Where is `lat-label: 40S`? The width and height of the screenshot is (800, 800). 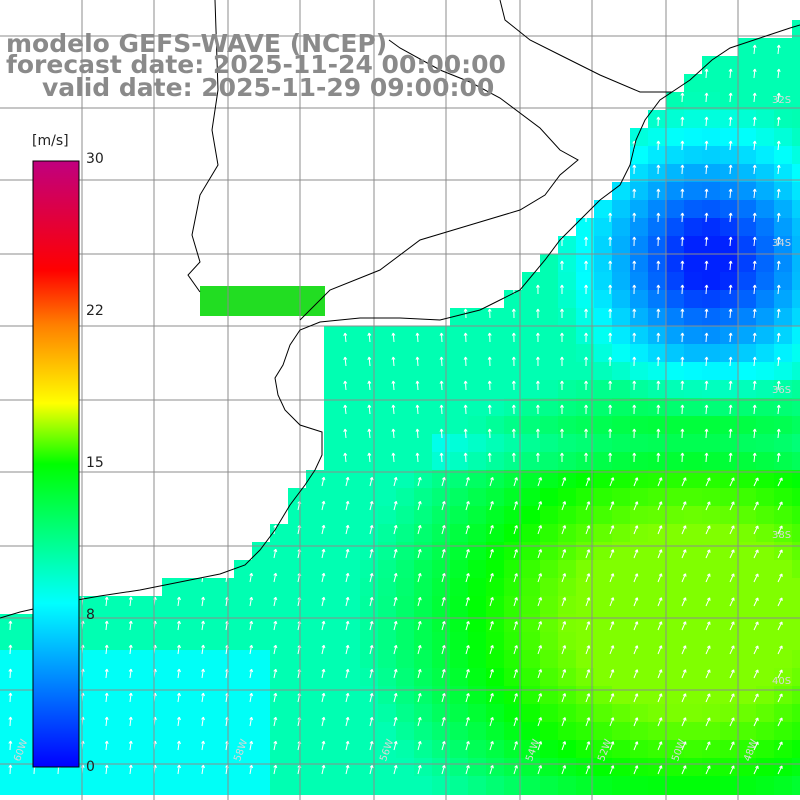
lat-label: 40S is located at coordinates (782, 681).